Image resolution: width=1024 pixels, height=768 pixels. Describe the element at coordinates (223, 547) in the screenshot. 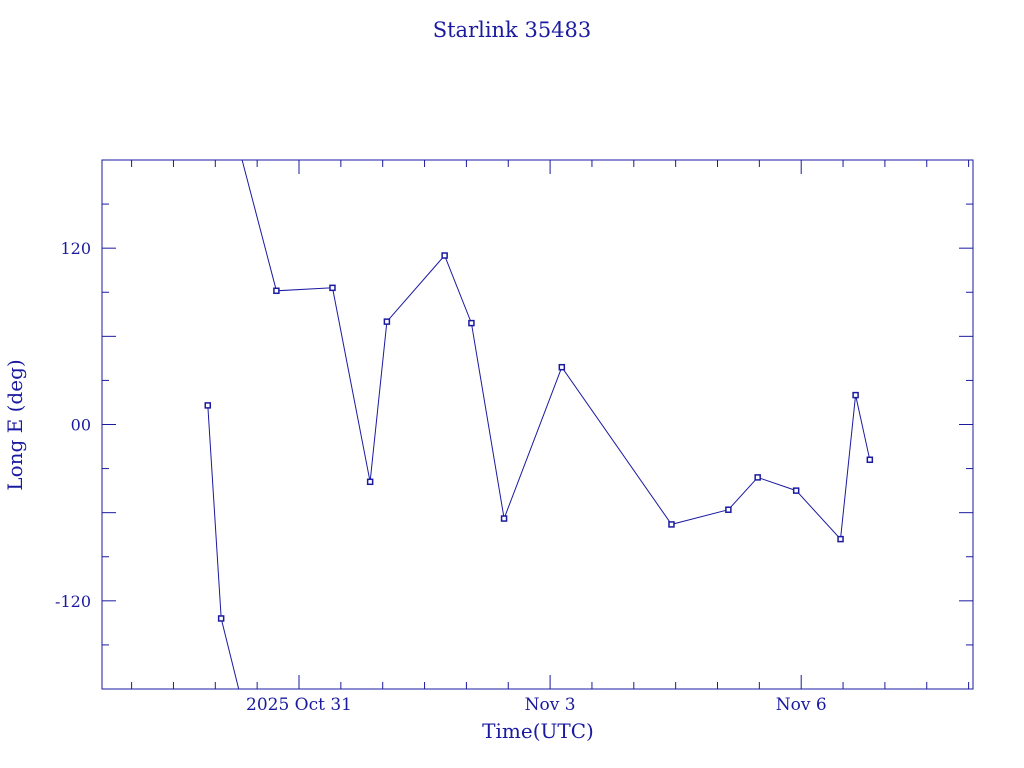

I see `series-line-segment` at that location.